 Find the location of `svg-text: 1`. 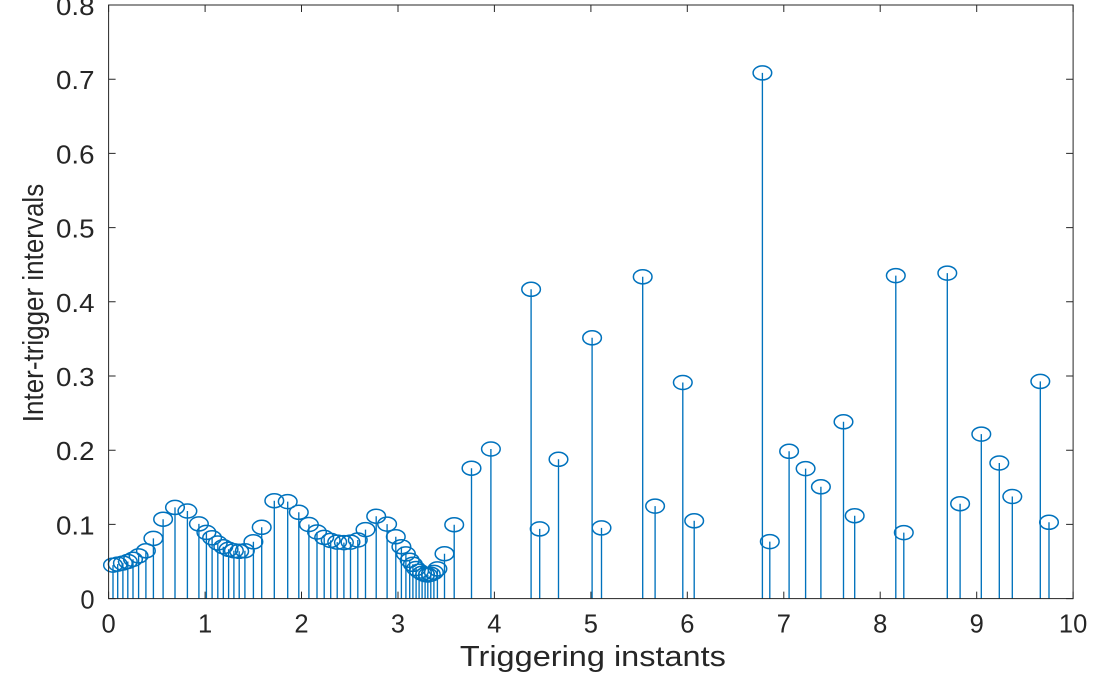

svg-text: 1 is located at coordinates (205, 625).